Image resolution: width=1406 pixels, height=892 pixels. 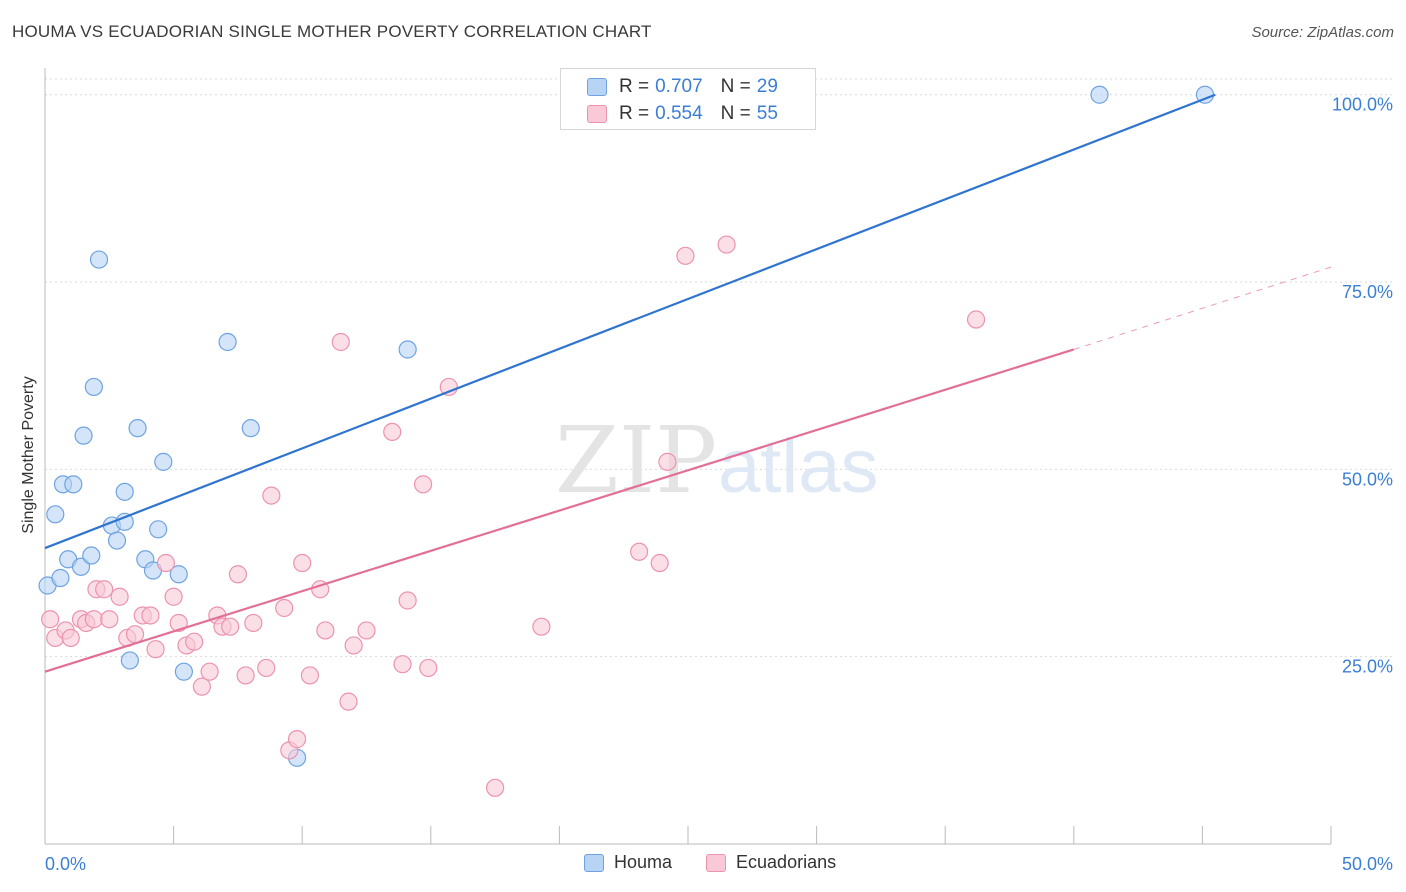 What do you see at coordinates (597, 87) in the screenshot?
I see `legend-swatch-houma` at bounding box center [597, 87].